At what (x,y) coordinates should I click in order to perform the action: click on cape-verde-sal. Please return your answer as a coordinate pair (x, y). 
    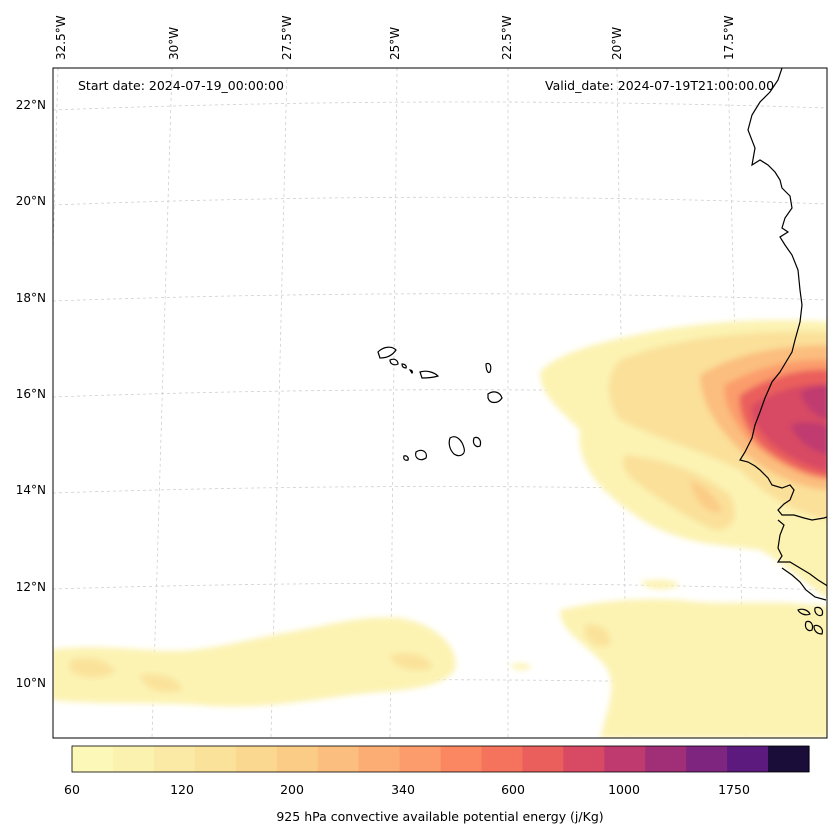
    Looking at the image, I should click on (488, 368).